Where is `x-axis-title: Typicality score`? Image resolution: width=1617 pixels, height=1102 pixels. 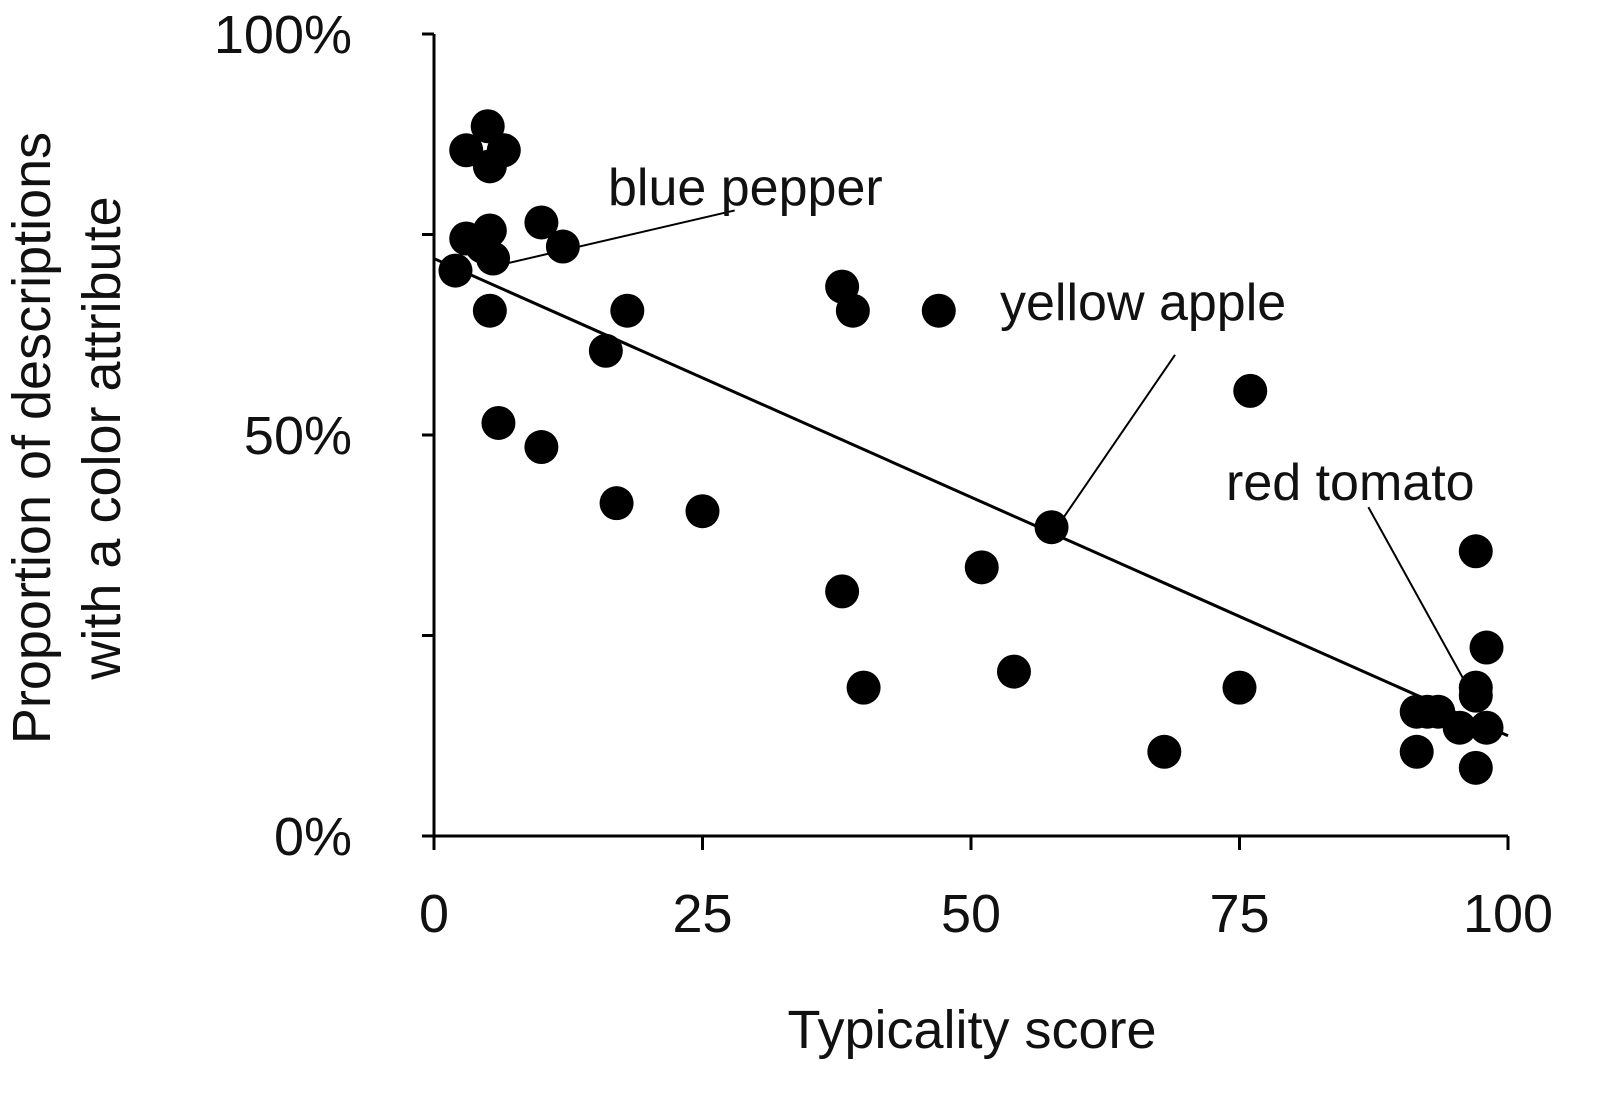 x-axis-title: Typicality score is located at coordinates (971, 1030).